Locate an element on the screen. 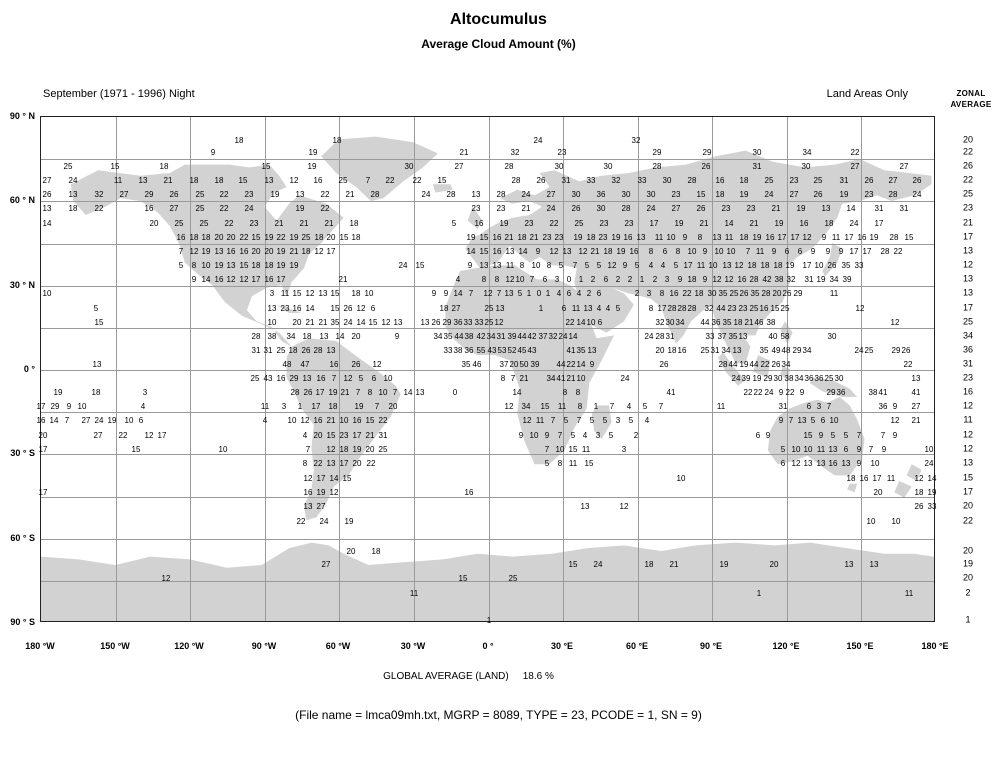 The image size is (997, 760). tasmania-island is located at coordinates (852, 488).